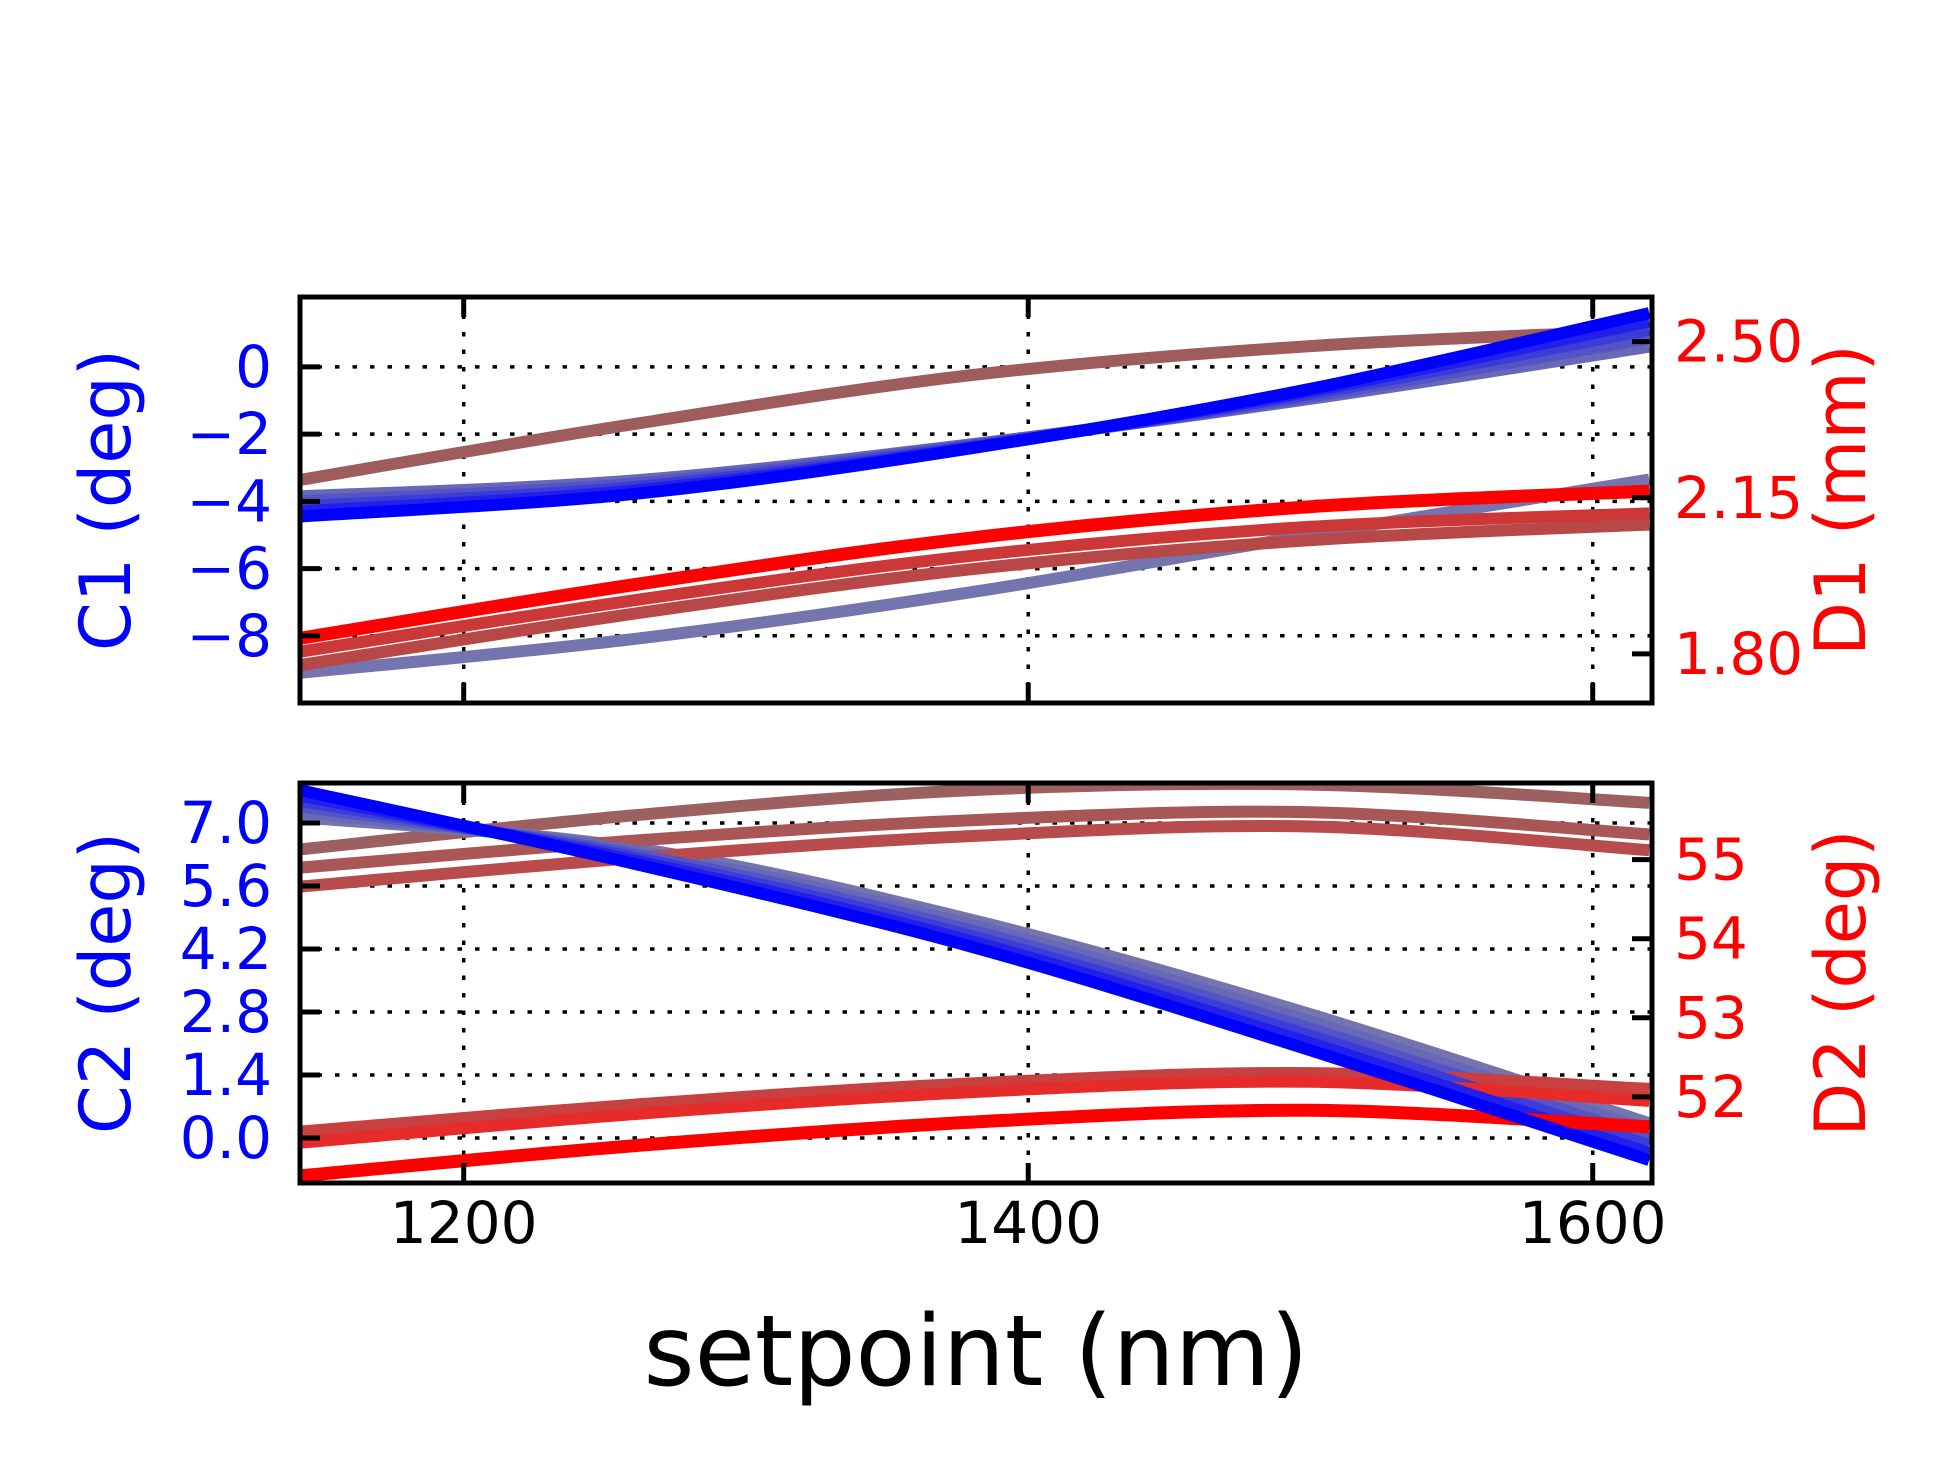  I want to click on c1-axis-label: C1 (deg), so click(106, 500).